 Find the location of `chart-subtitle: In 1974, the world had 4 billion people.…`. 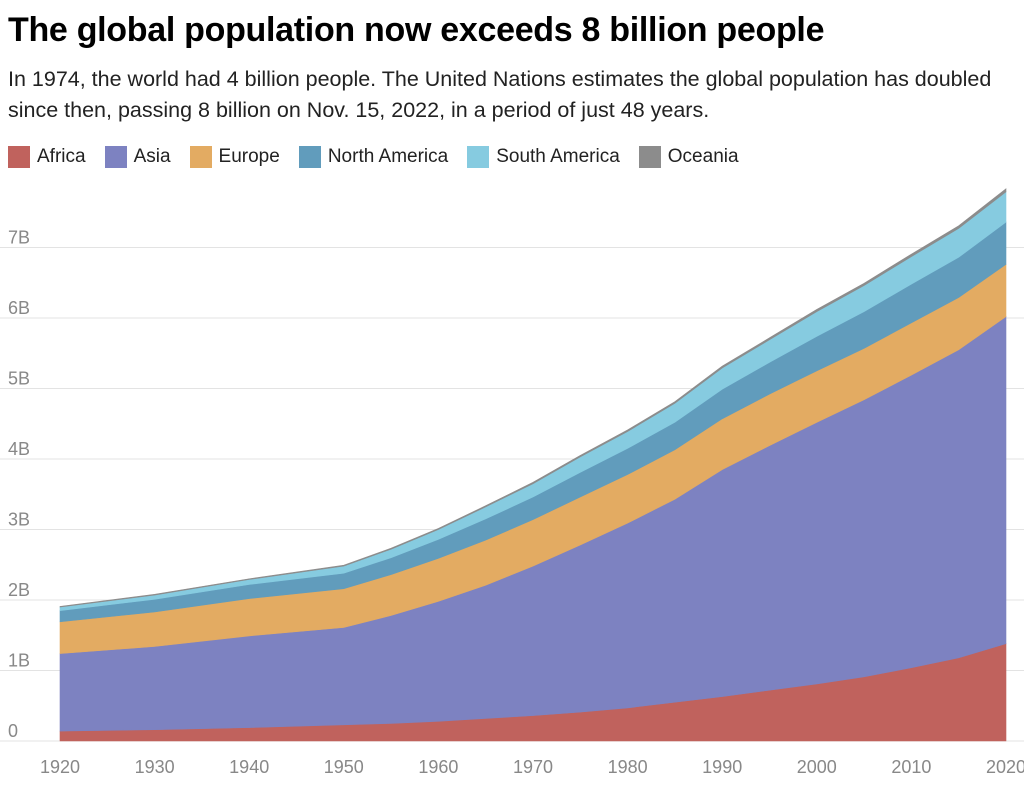

chart-subtitle: In 1974, the world had 4 billion people.… is located at coordinates (500, 94).